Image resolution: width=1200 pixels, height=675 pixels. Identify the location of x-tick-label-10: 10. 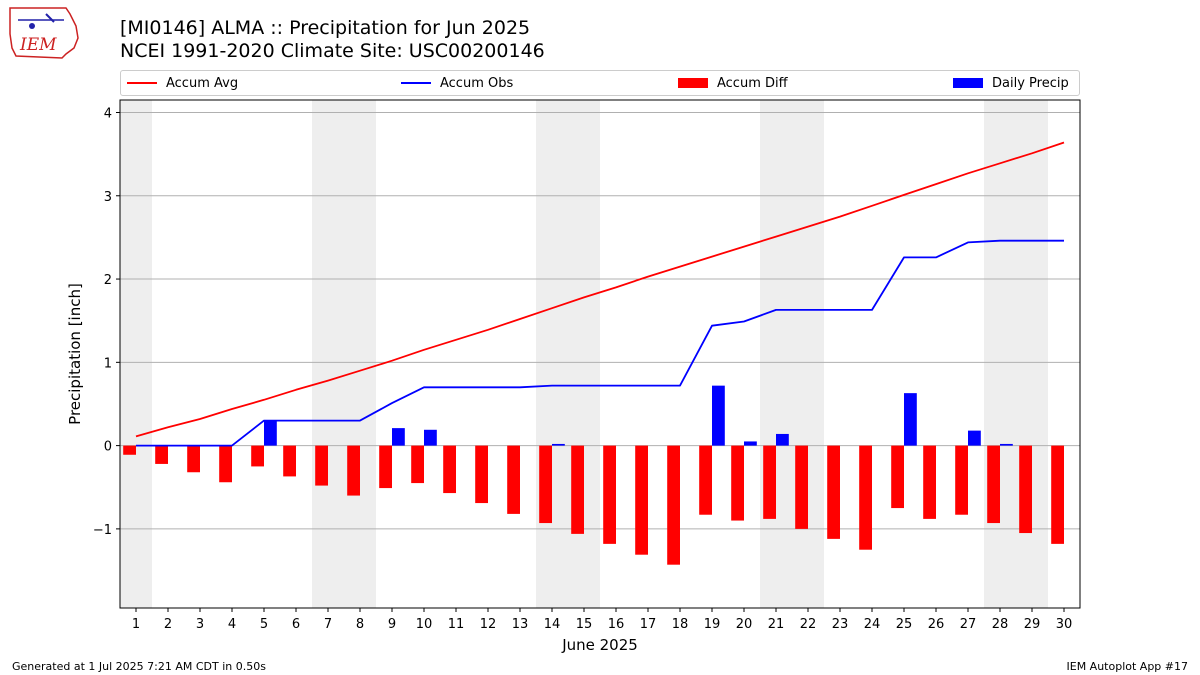
(424, 624).